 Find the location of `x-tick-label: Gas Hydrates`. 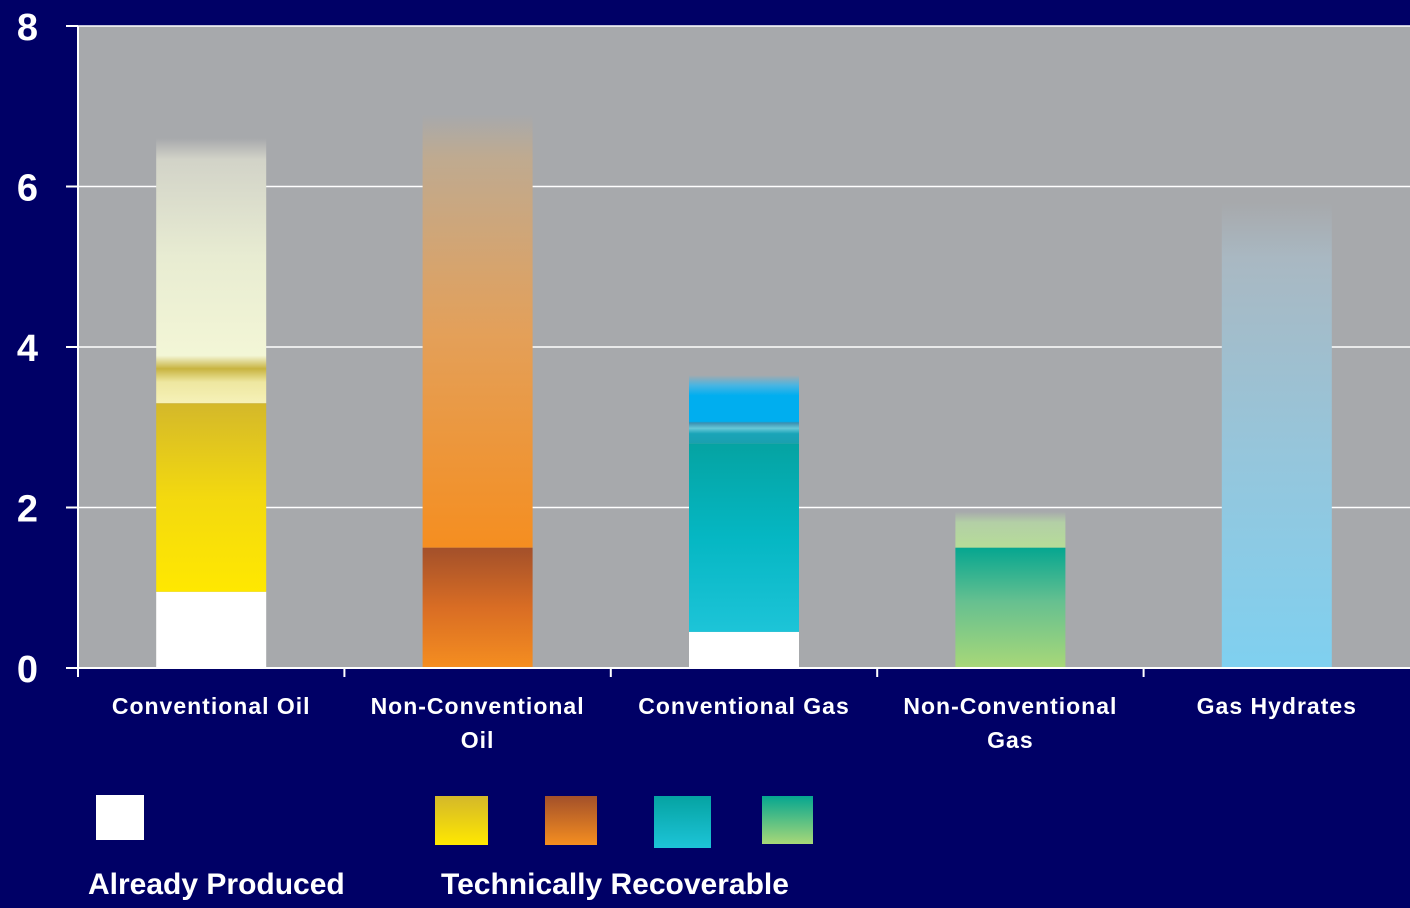

x-tick-label: Gas Hydrates is located at coordinates (1277, 706).